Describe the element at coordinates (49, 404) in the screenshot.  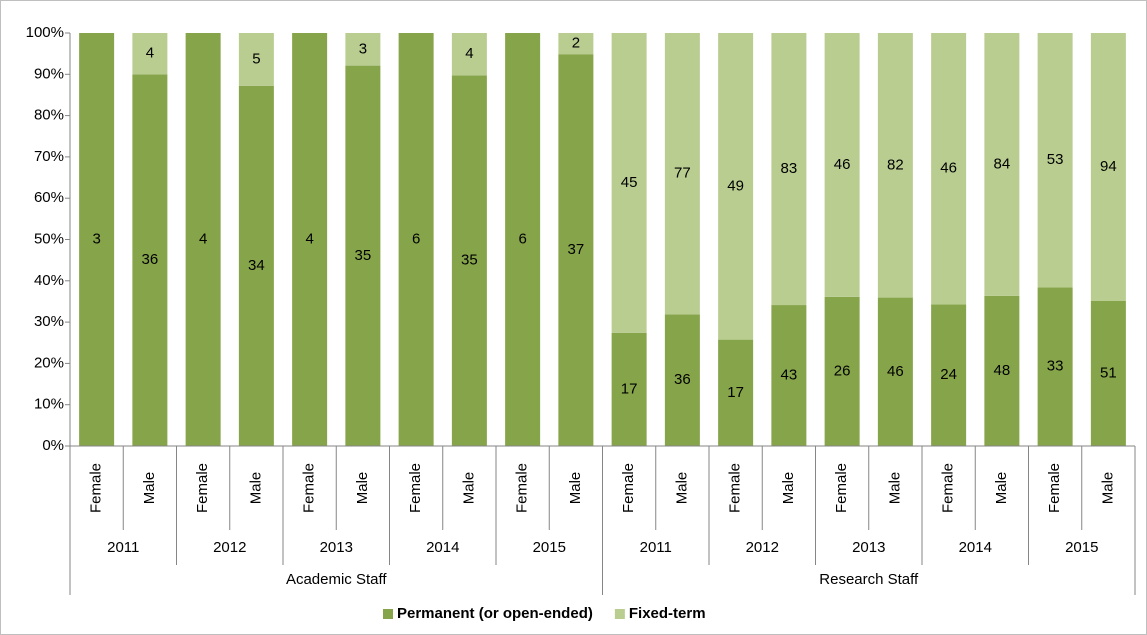
I see `y-tick-label: 10%` at that location.